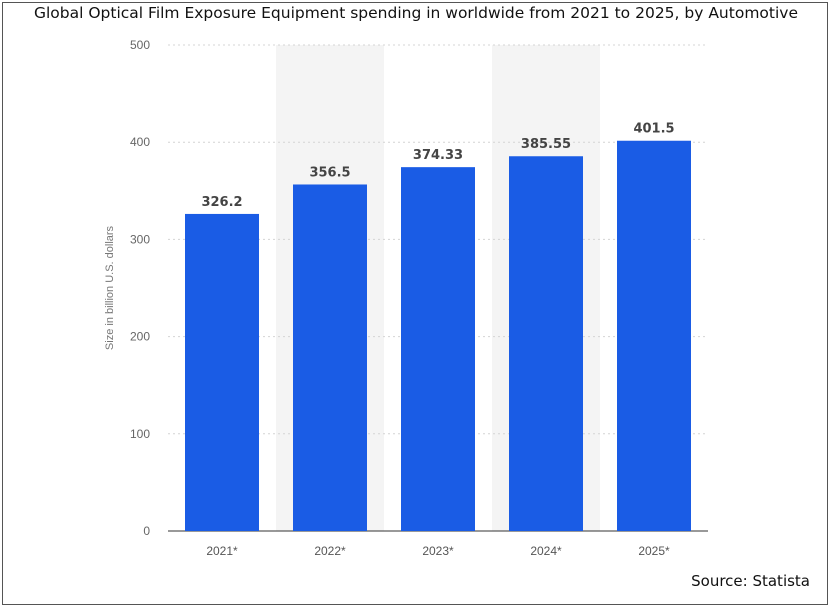 Image resolution: width=832 pixels, height=609 pixels. Describe the element at coordinates (140, 337) in the screenshot. I see `y-tick-label: 200` at that location.